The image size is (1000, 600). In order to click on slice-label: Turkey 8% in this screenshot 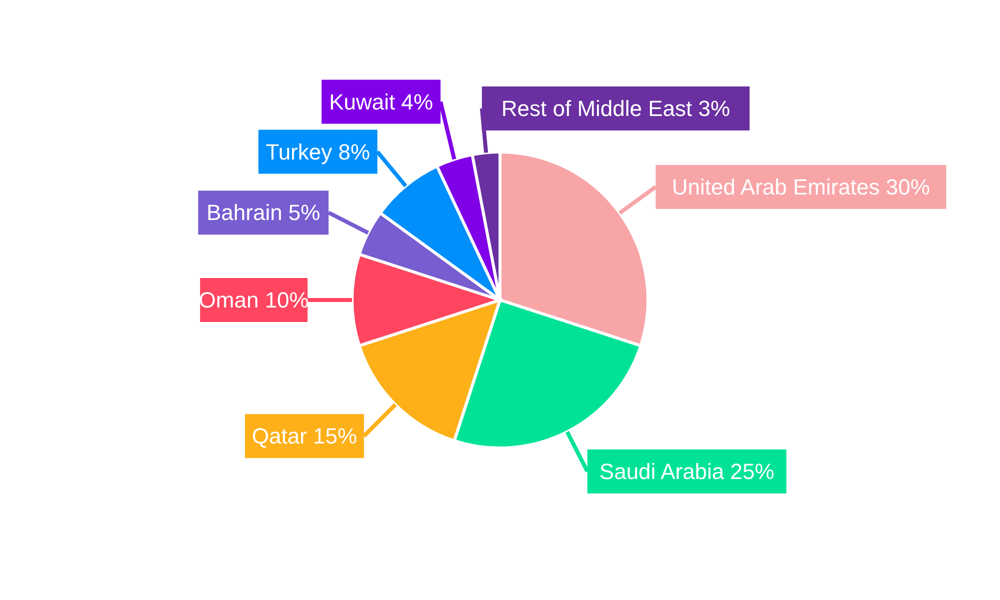, I will do `click(318, 151)`.